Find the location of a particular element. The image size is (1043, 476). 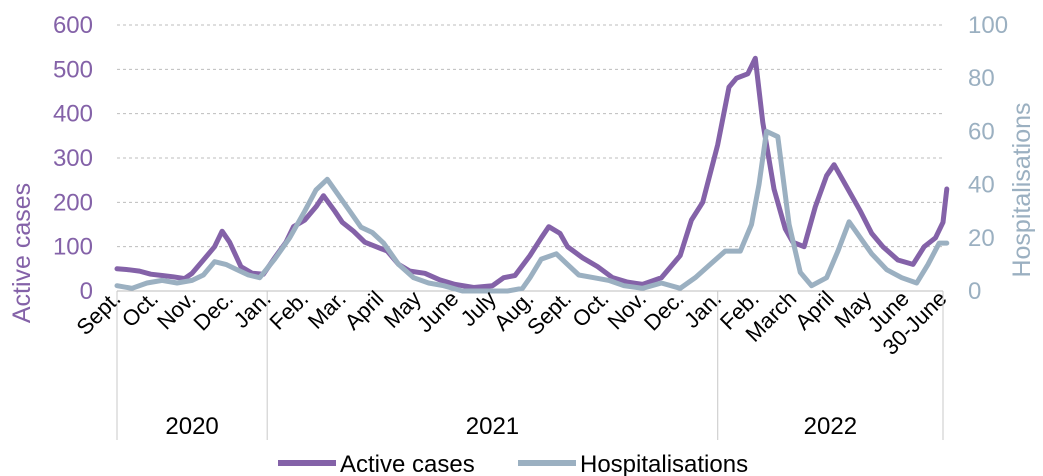

legend-label-hospitalisations: Hospitalisations is located at coordinates (664, 463).